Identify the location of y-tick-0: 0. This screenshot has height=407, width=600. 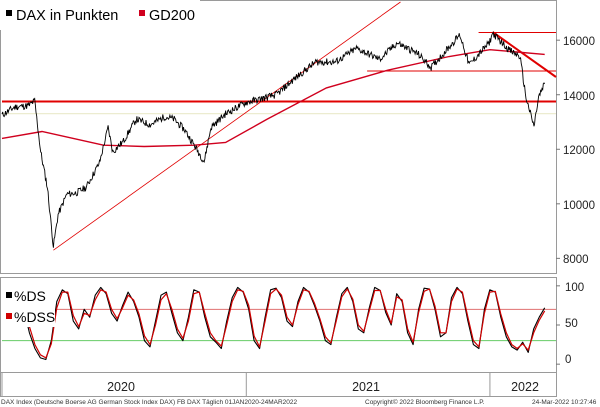
(568, 360).